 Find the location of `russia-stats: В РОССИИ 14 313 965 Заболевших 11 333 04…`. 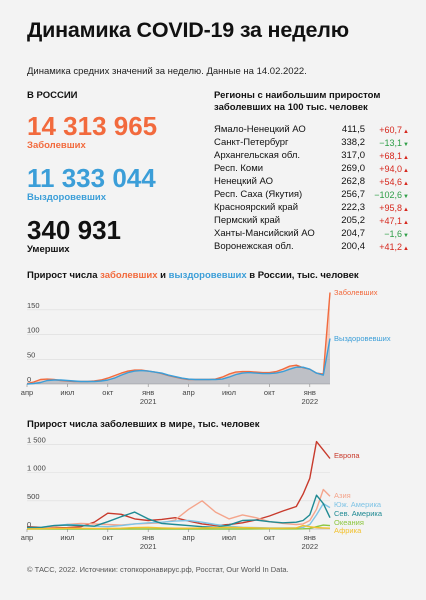

russia-stats: В РОССИИ 14 313 965 Заболевших 11 333 04… is located at coordinates (114, 179).